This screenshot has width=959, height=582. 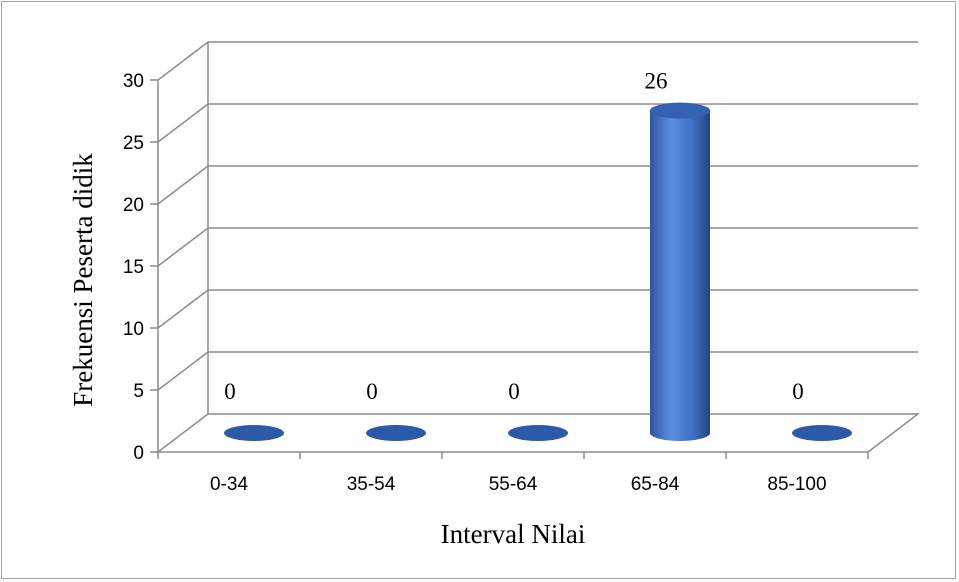 What do you see at coordinates (133, 205) in the screenshot?
I see `y-tick-label: 20` at bounding box center [133, 205].